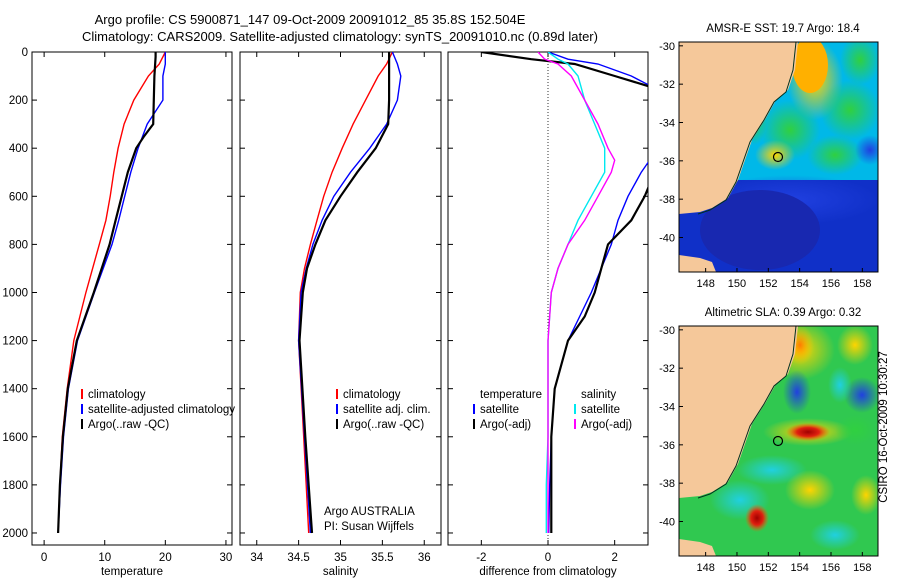  I want to click on x-tick-label: 34, so click(256, 558).